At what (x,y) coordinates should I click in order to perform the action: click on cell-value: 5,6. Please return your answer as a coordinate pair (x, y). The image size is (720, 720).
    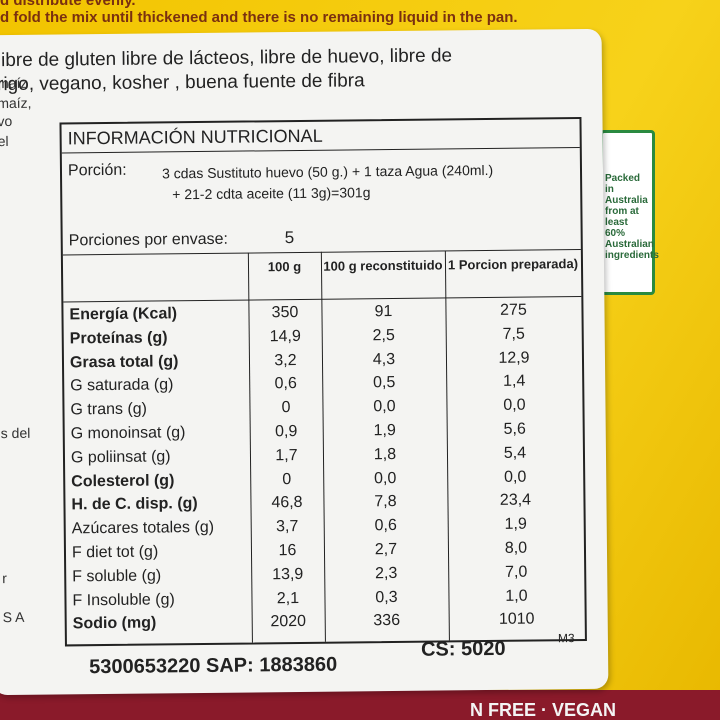
    Looking at the image, I should click on (514, 429).